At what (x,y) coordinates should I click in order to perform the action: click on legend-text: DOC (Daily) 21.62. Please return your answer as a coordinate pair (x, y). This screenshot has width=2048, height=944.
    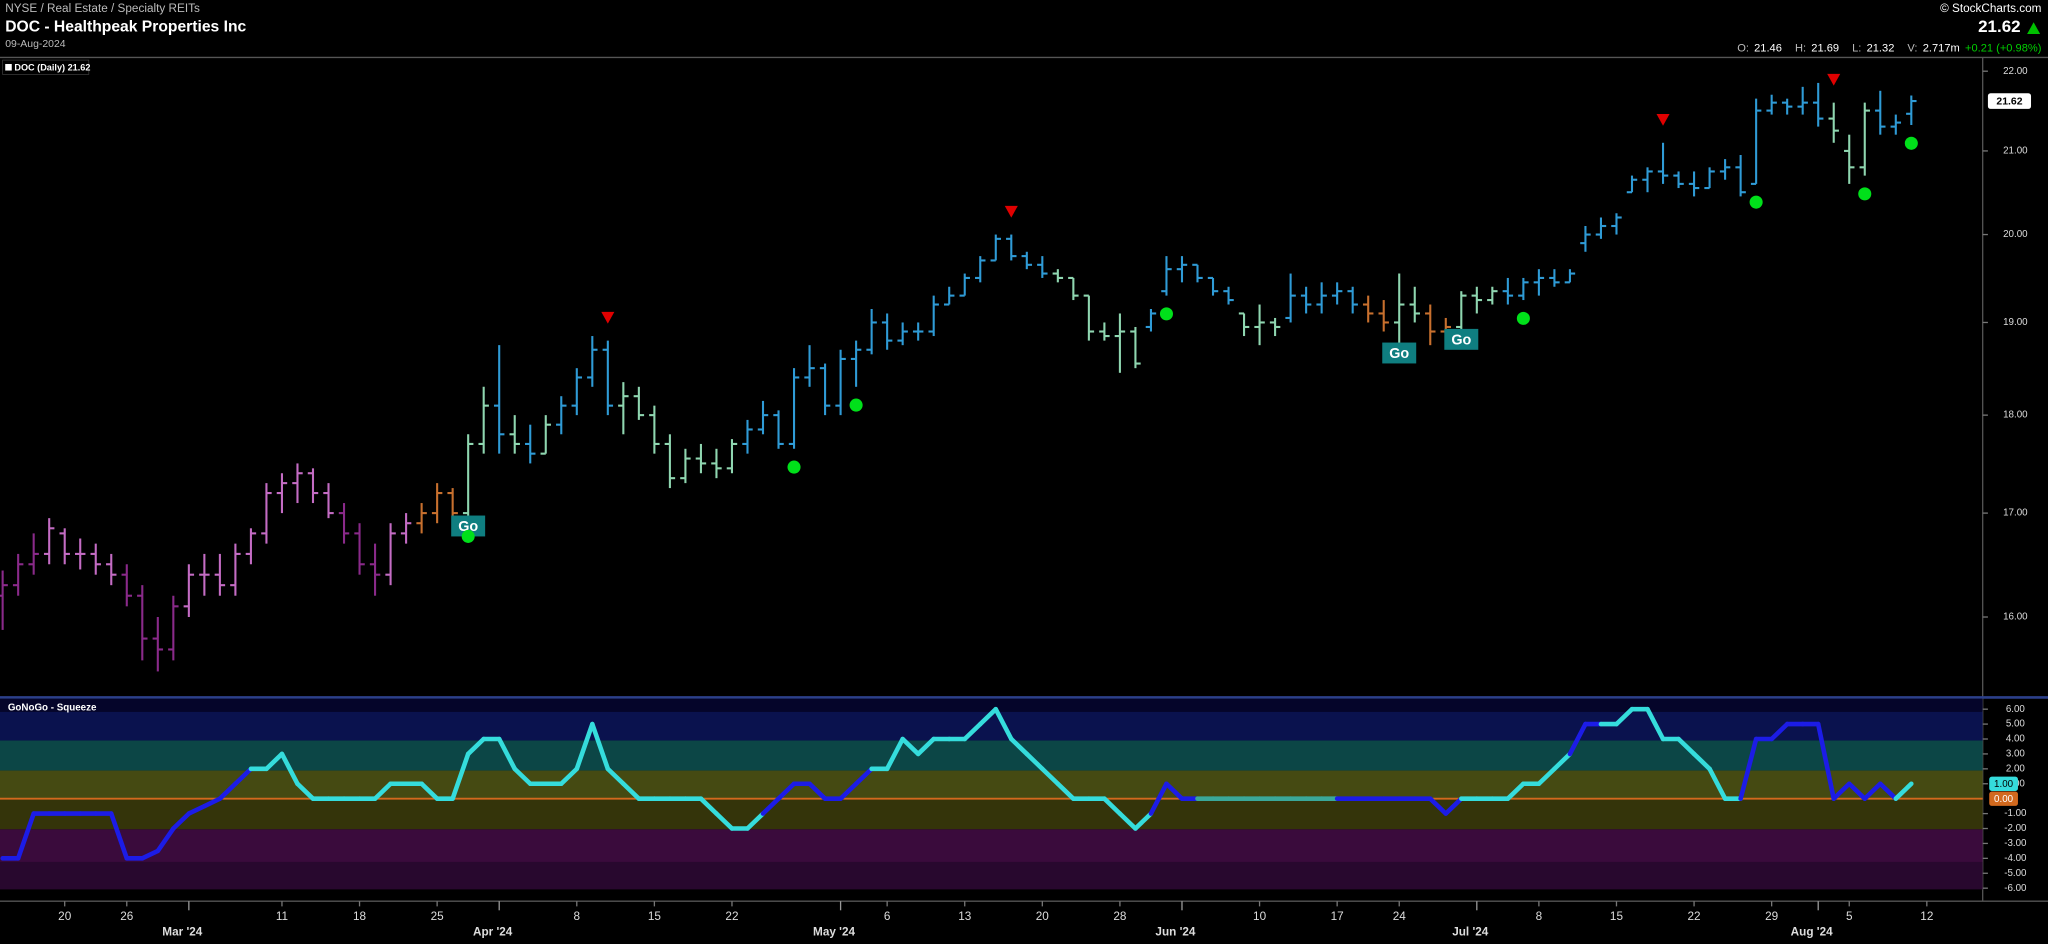
    Looking at the image, I should click on (52, 67).